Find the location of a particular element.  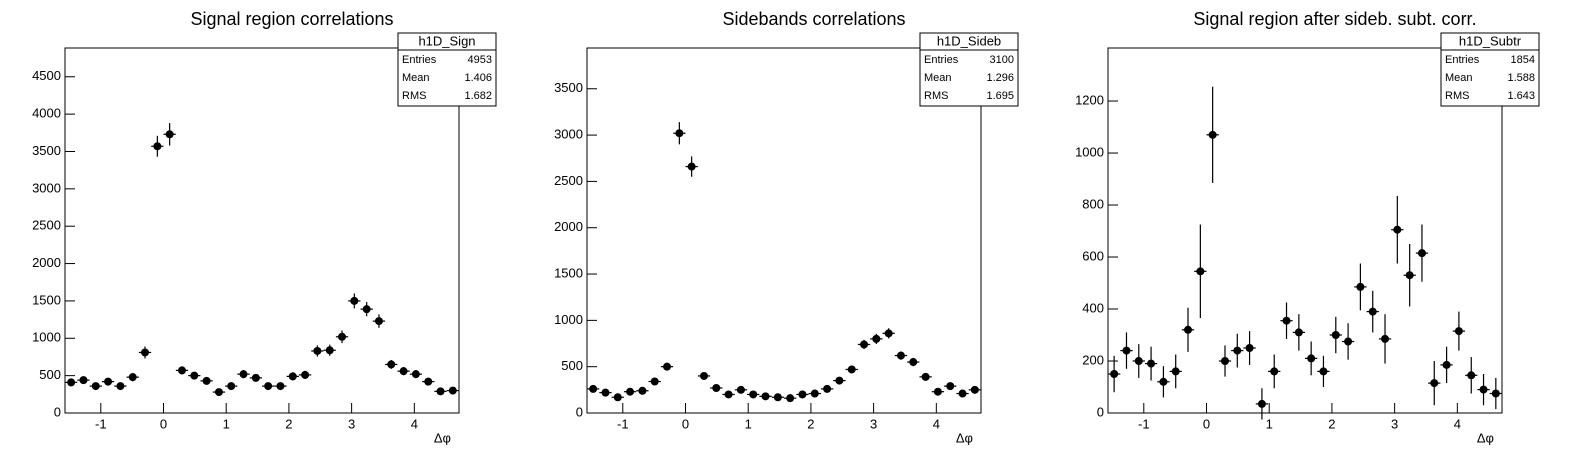

y-tick-label: 1500 is located at coordinates (46, 299).